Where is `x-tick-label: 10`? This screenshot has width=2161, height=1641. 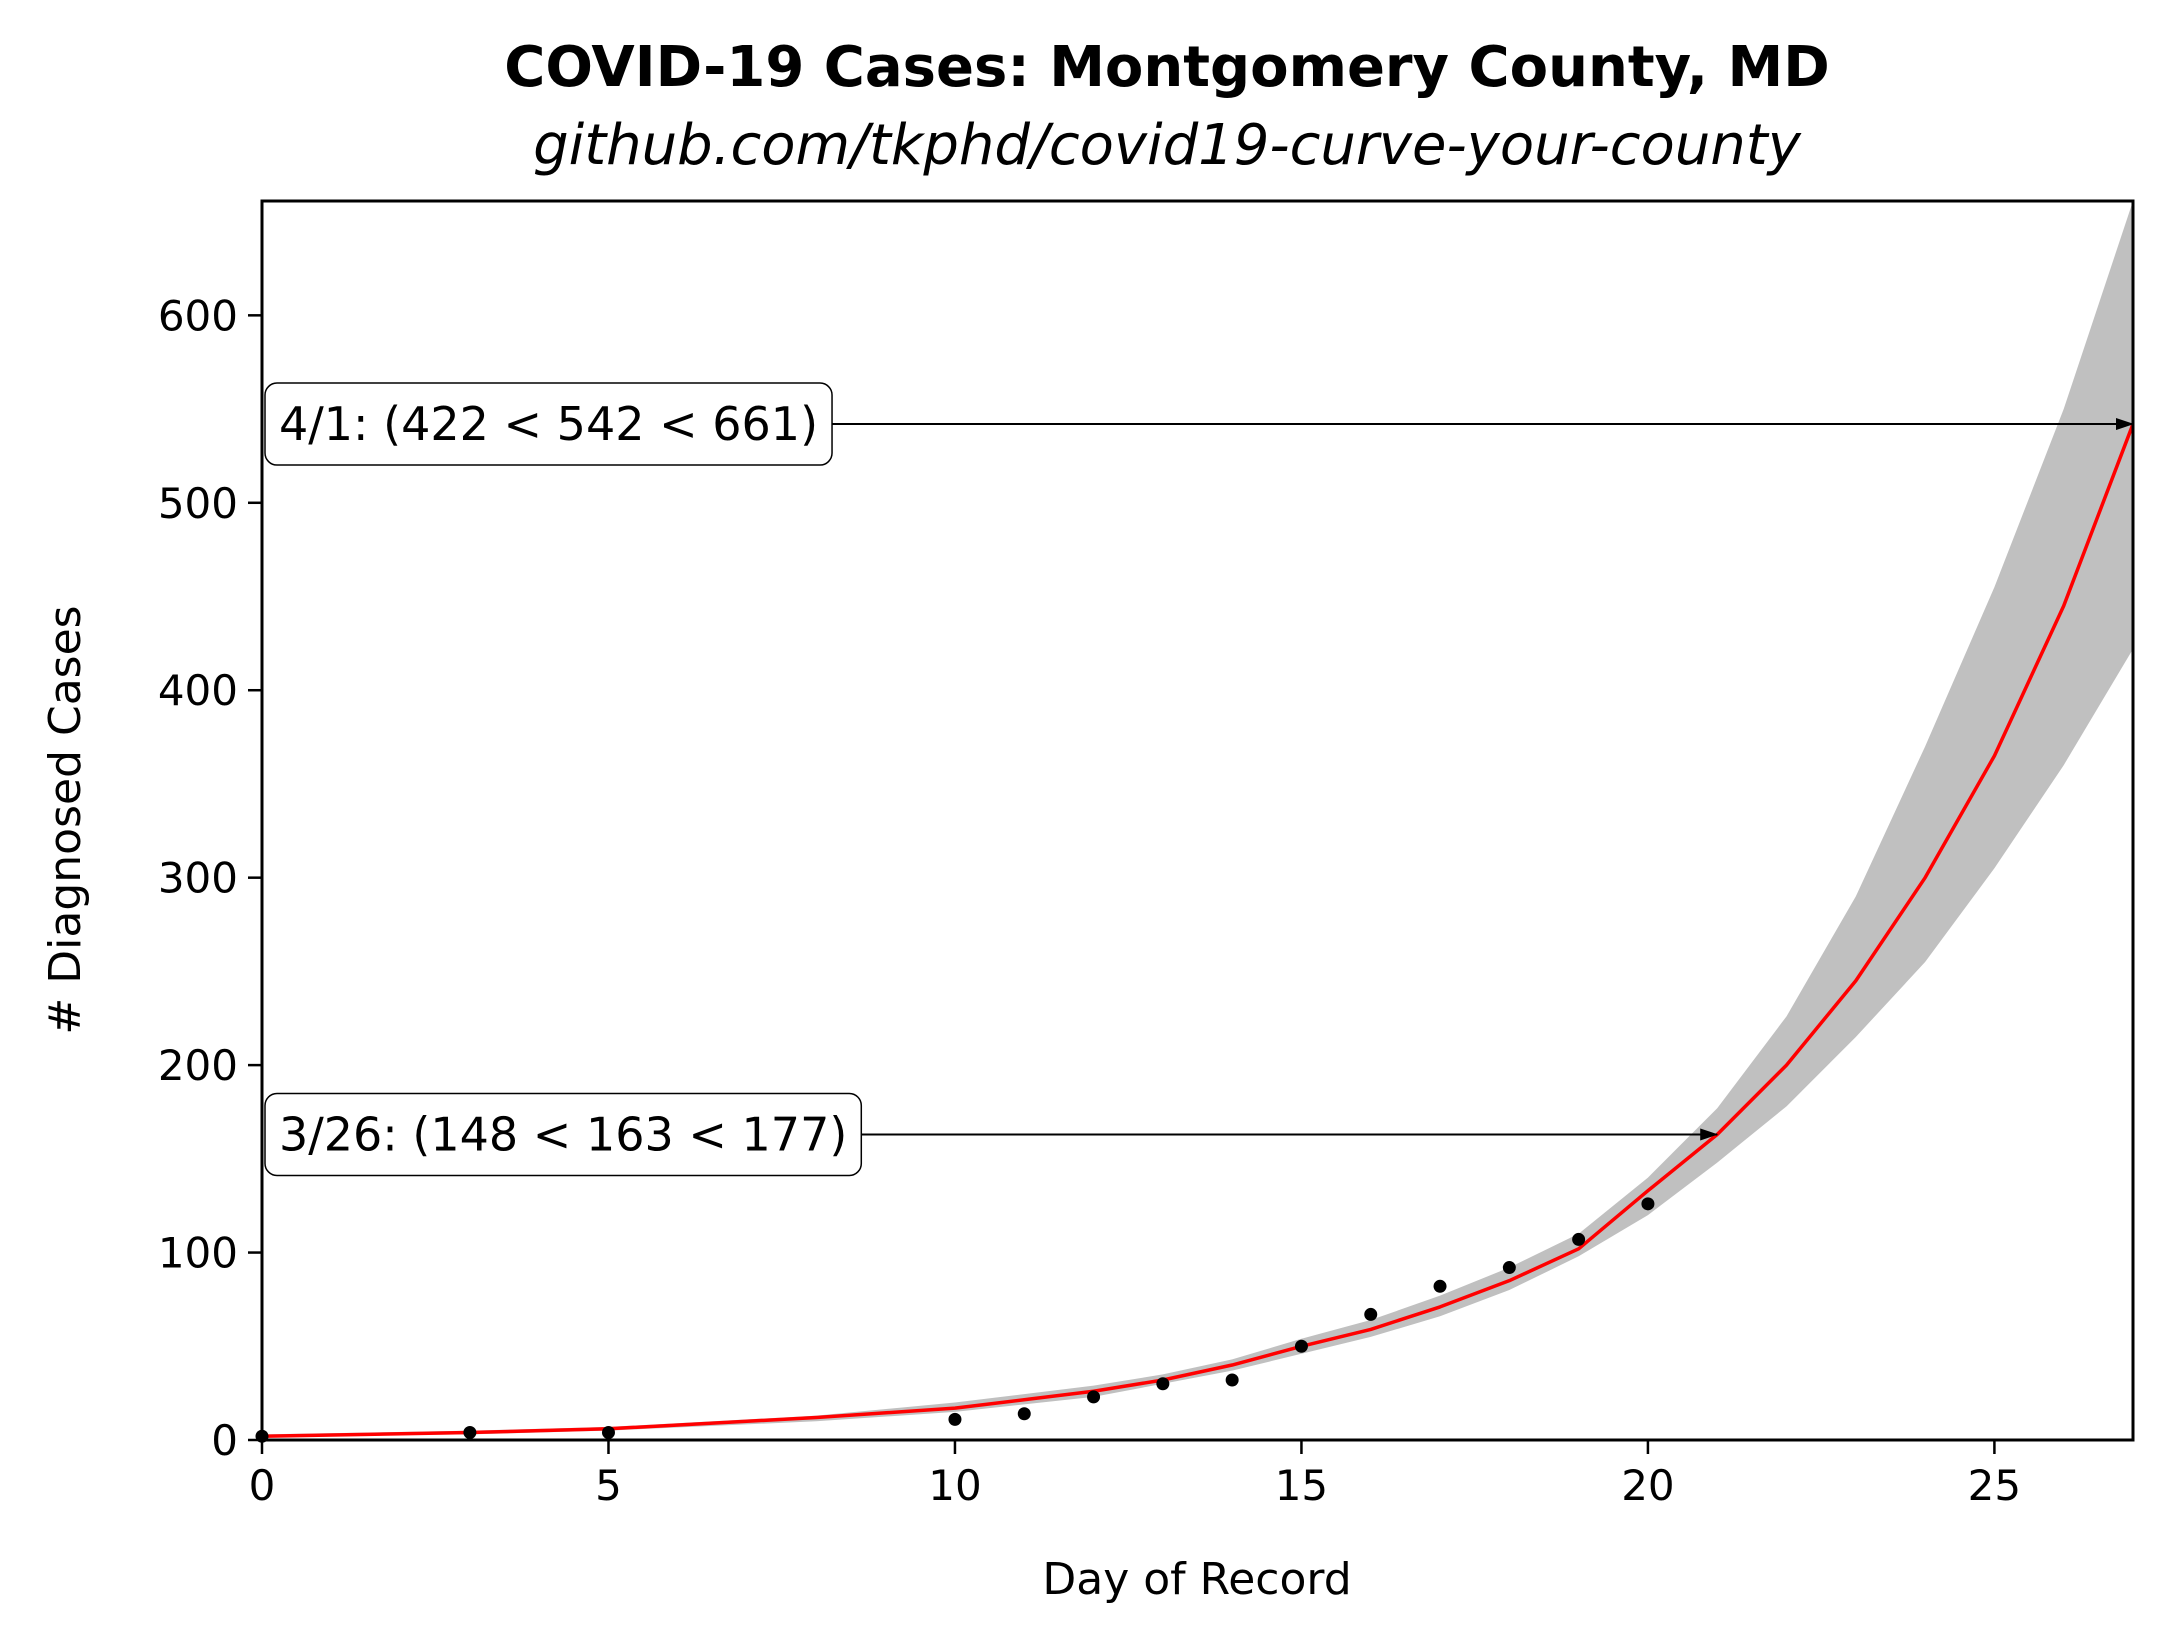 x-tick-label: 10 is located at coordinates (954, 1485).